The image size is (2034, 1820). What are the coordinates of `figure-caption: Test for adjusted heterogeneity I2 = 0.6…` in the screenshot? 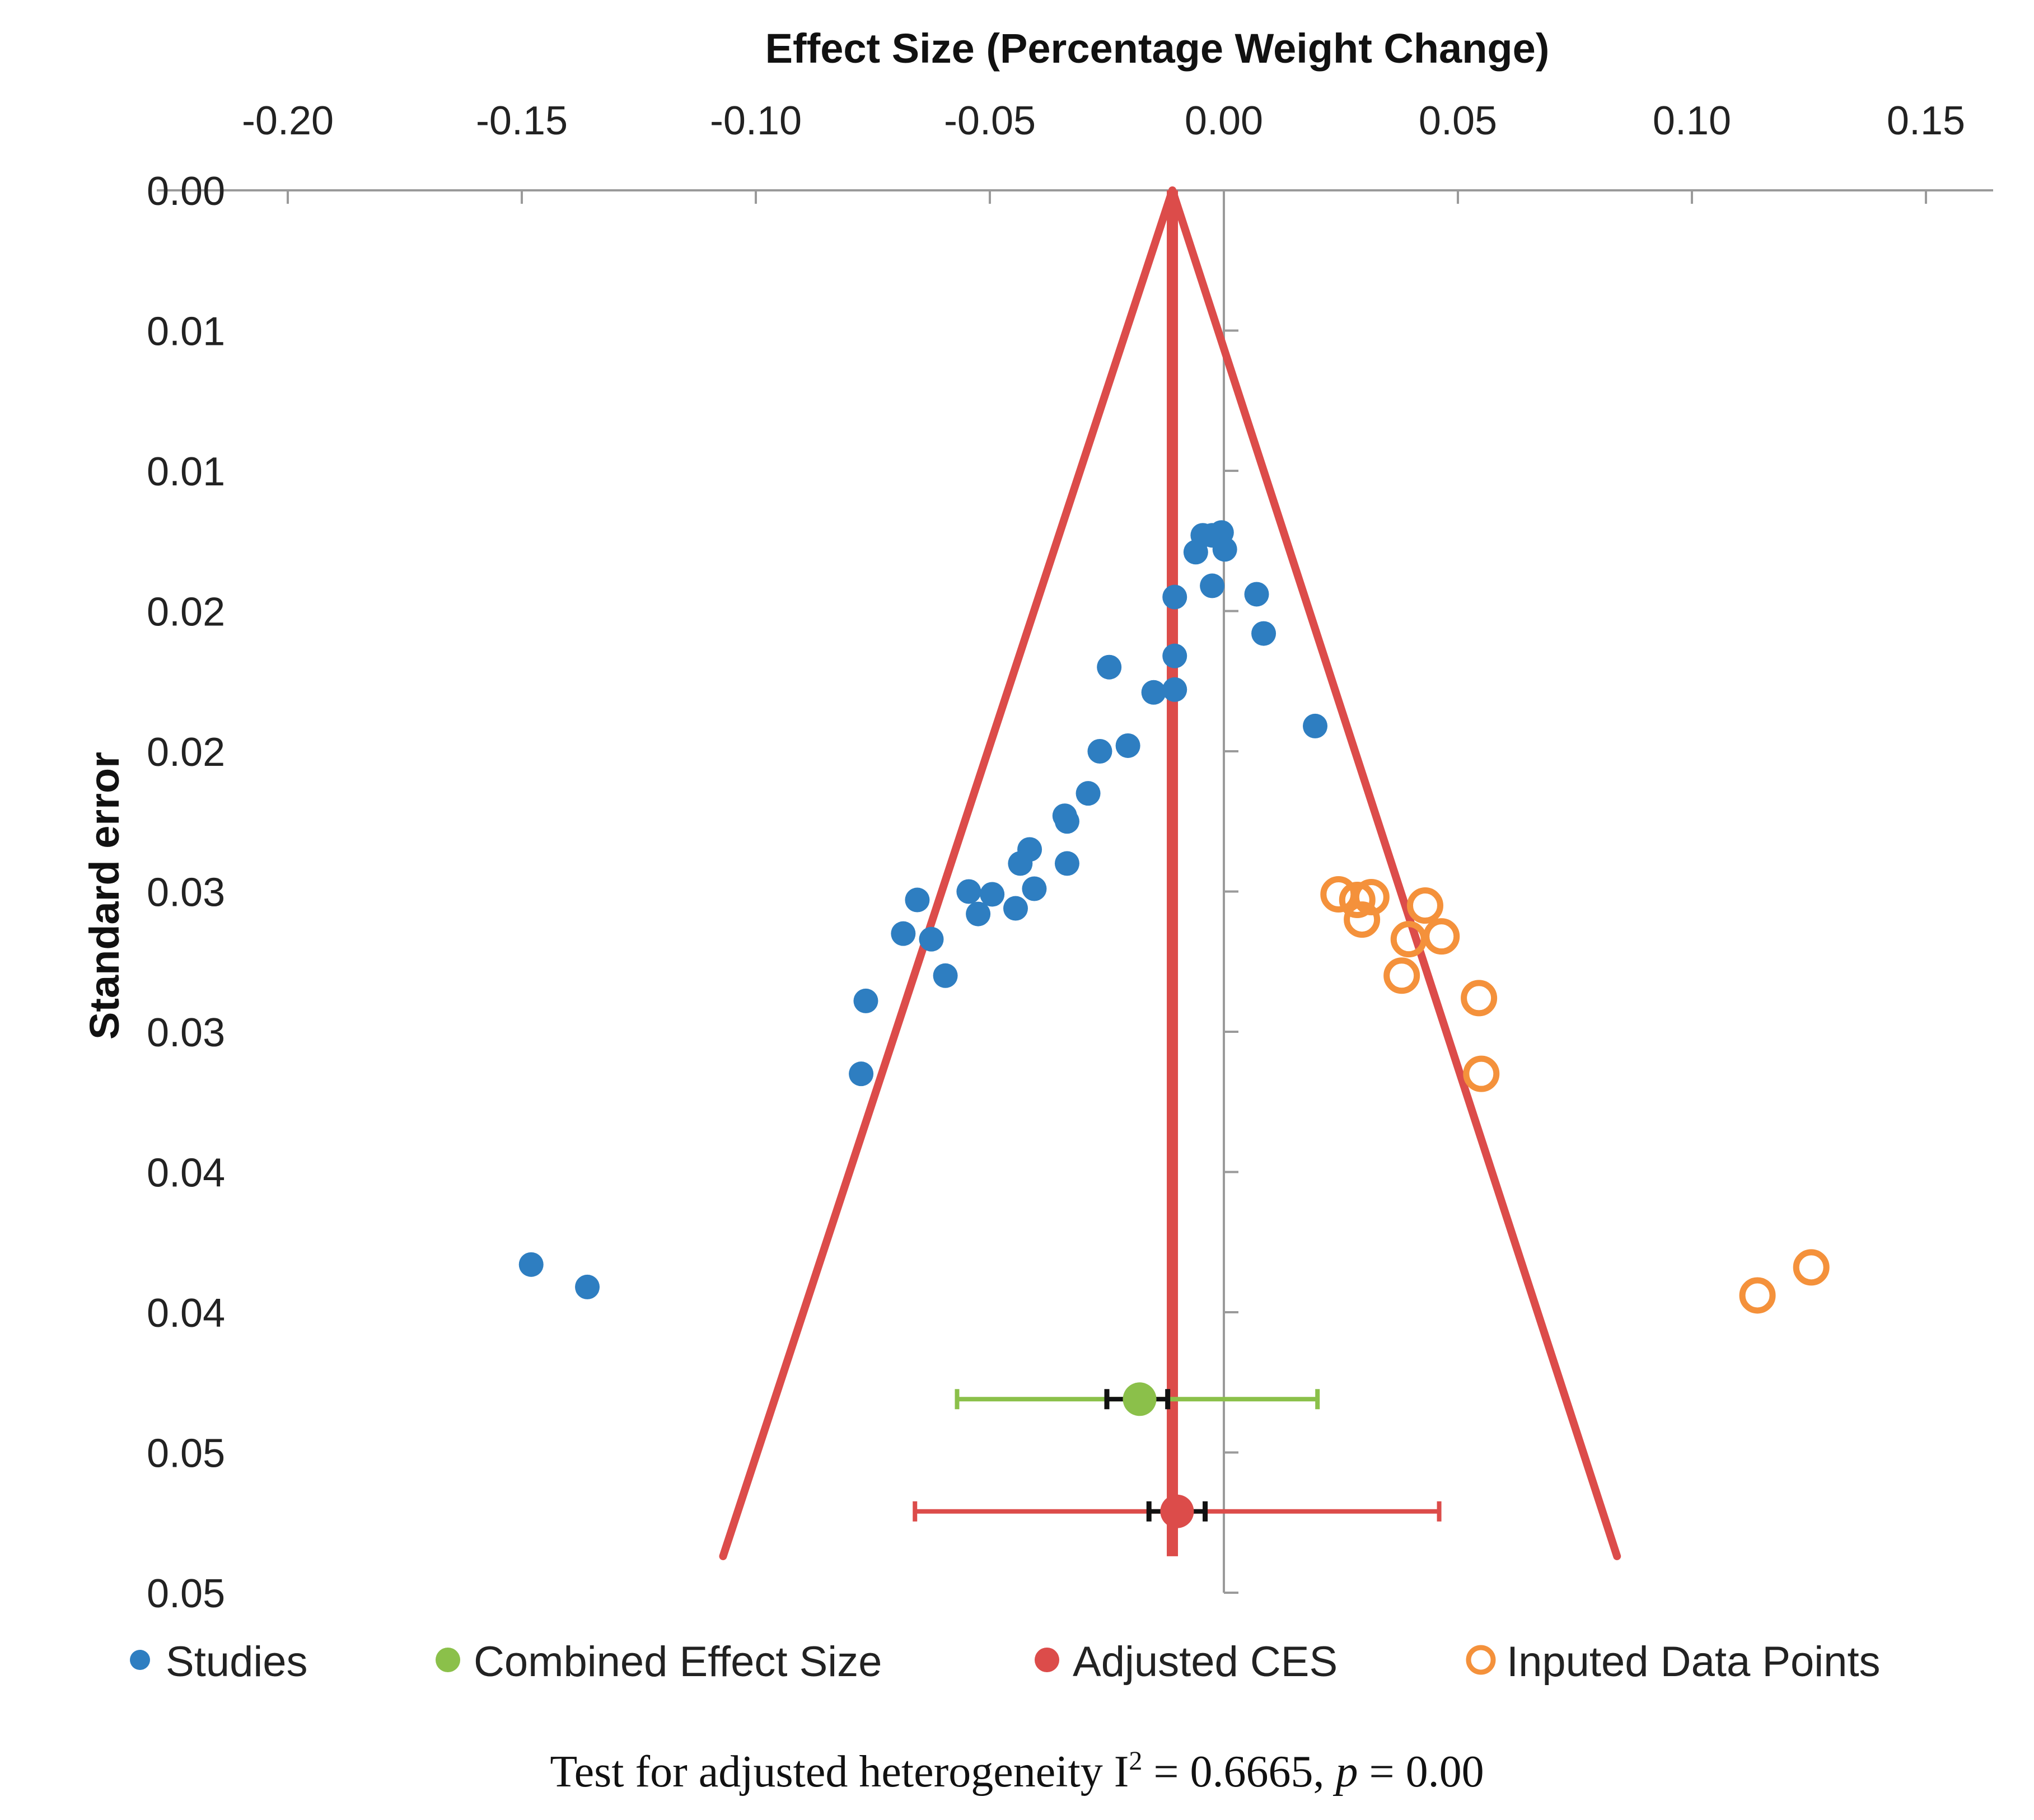 It's located at (1017, 1772).